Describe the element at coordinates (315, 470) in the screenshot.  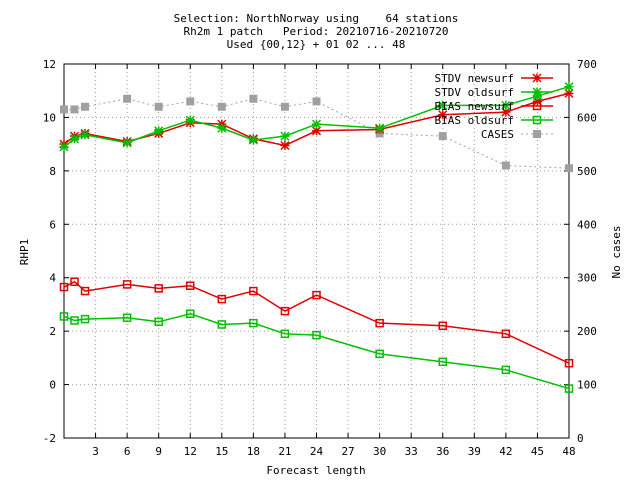
I see `x-axis-label: Forecast length` at that location.